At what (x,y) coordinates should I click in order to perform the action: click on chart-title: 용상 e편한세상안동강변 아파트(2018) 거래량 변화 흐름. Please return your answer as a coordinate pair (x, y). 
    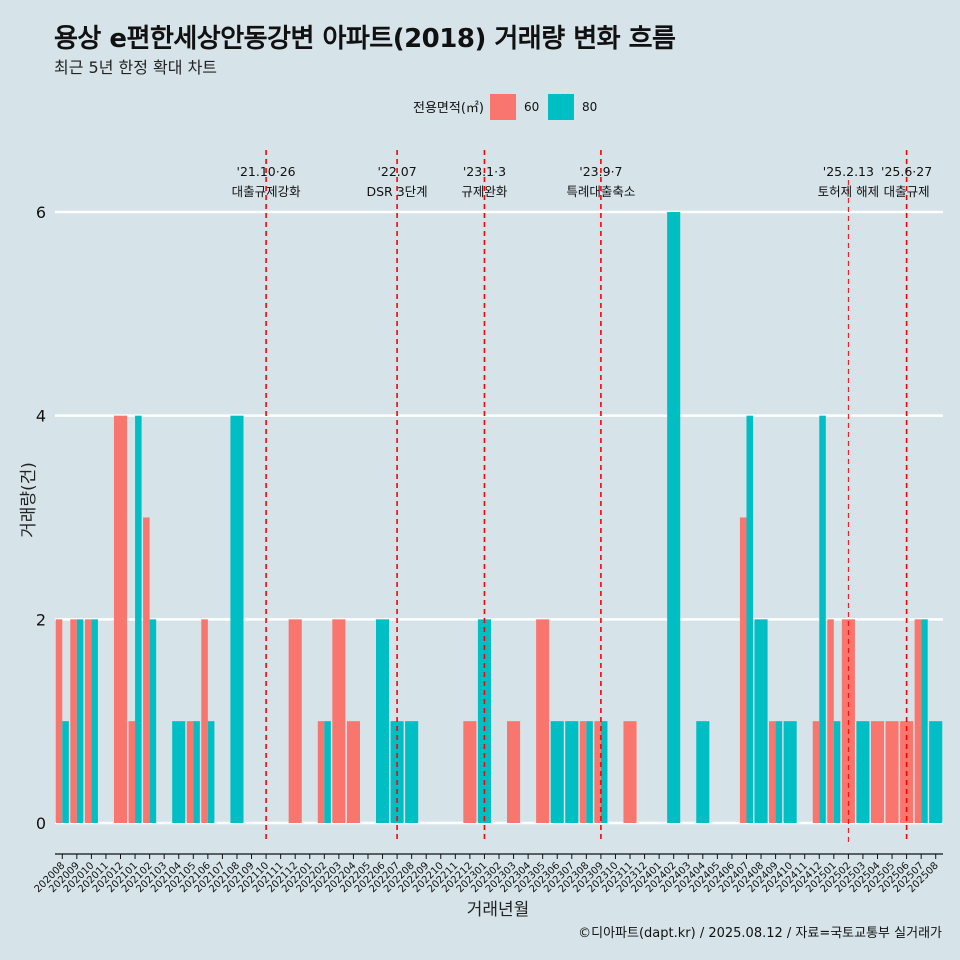
    Looking at the image, I should click on (365, 39).